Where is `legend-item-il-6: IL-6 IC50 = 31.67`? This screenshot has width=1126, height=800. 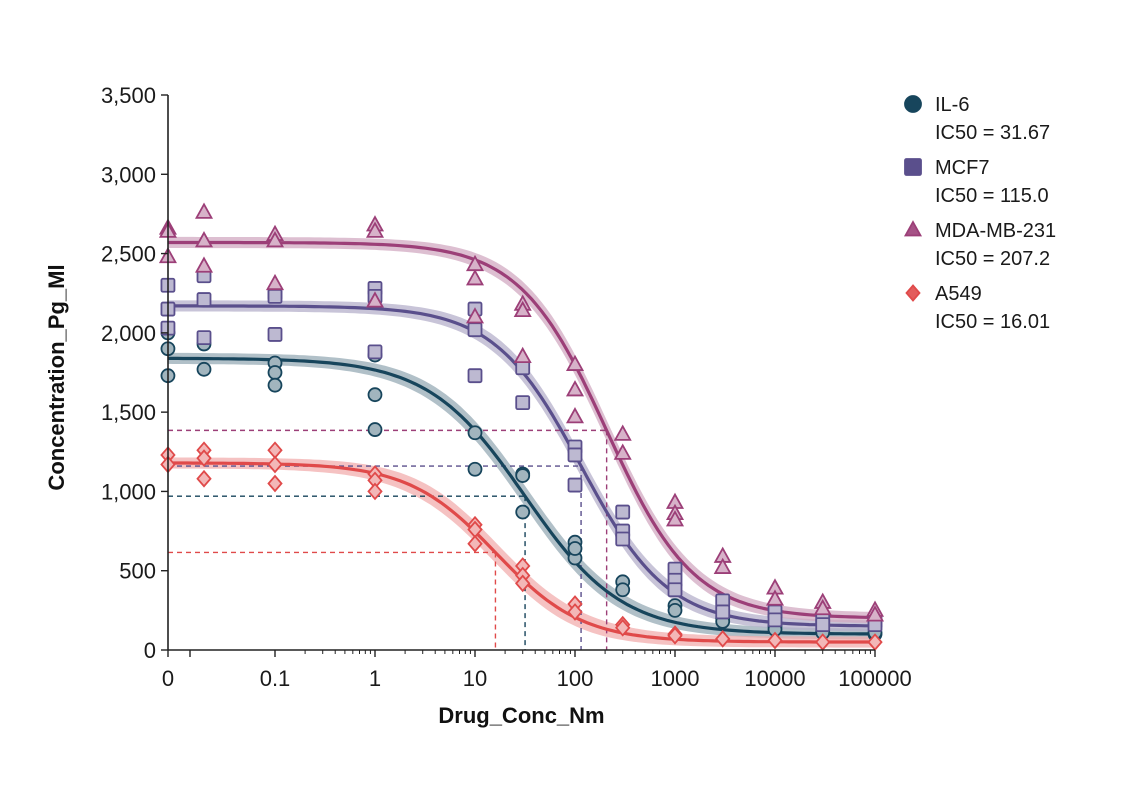 legend-item-il-6: IL-6 IC50 = 31.67 is located at coordinates (977, 119).